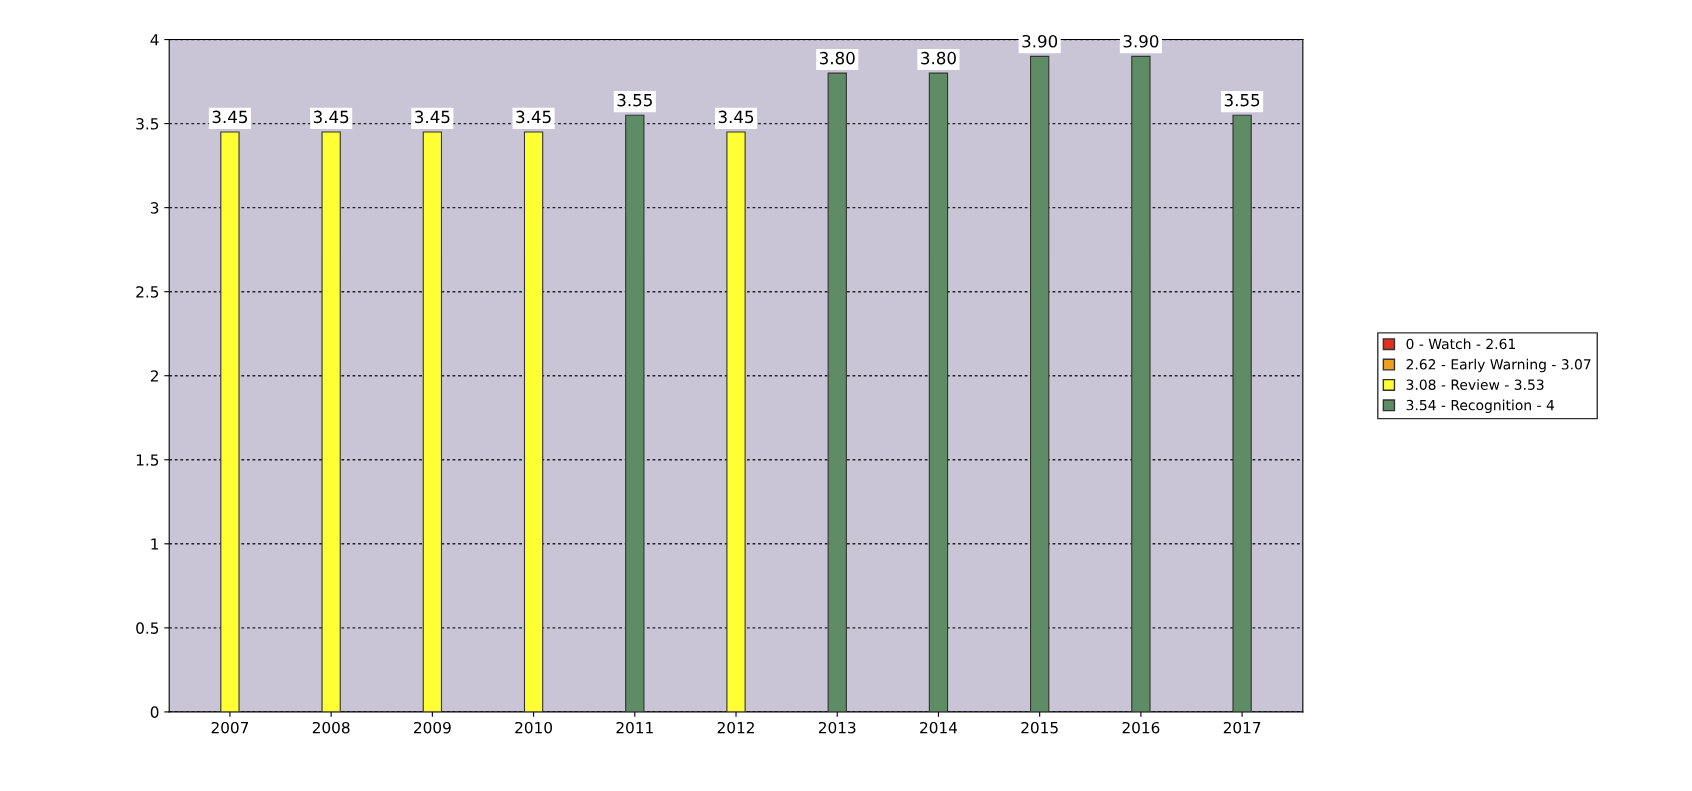 The height and width of the screenshot is (791, 1692). What do you see at coordinates (331, 727) in the screenshot?
I see `x-tick-label: 2008` at bounding box center [331, 727].